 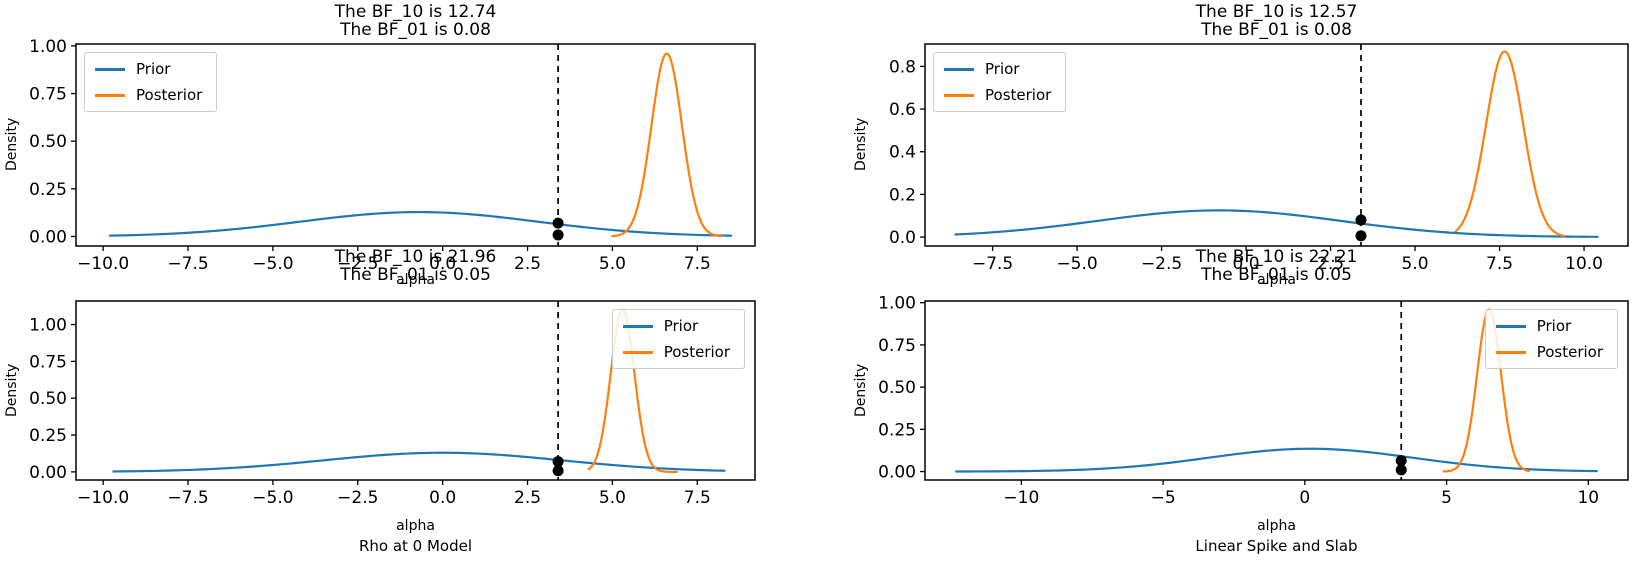 What do you see at coordinates (1509, 143) in the screenshot?
I see `posterior-curve` at bounding box center [1509, 143].